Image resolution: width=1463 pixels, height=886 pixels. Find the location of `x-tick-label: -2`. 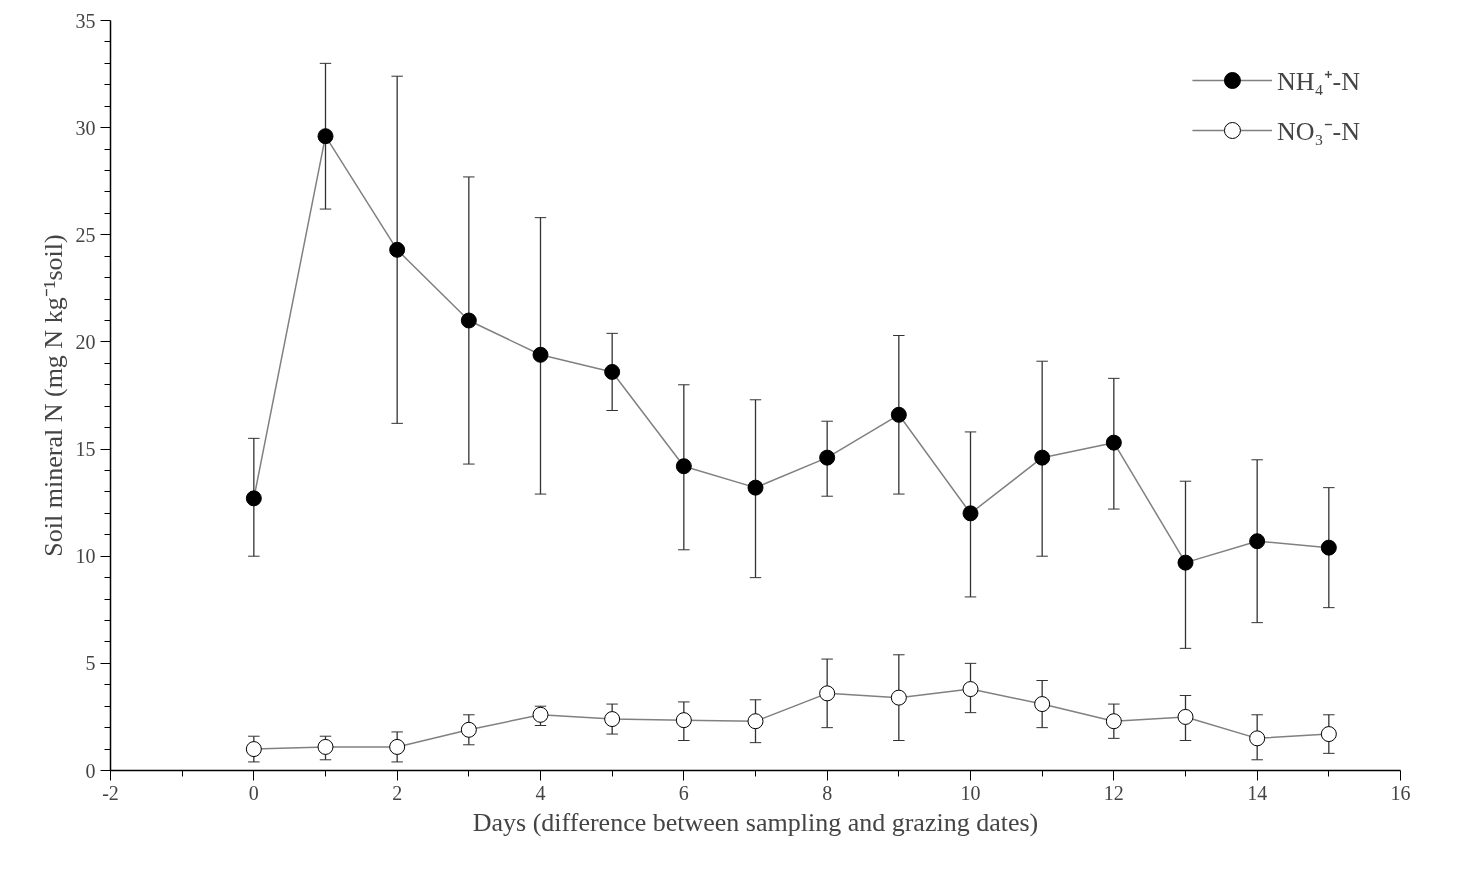

x-tick-label: -2 is located at coordinates (110, 792).